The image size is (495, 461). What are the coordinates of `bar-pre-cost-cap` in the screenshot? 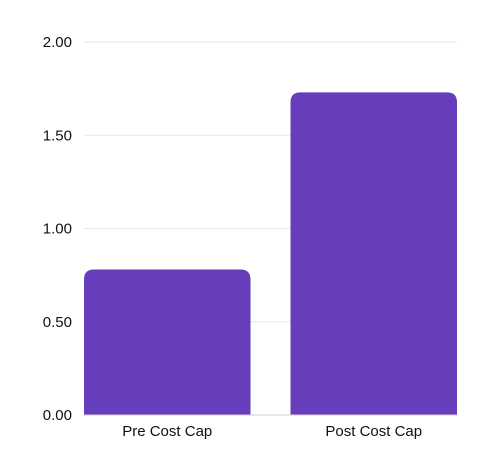 It's located at (167, 342).